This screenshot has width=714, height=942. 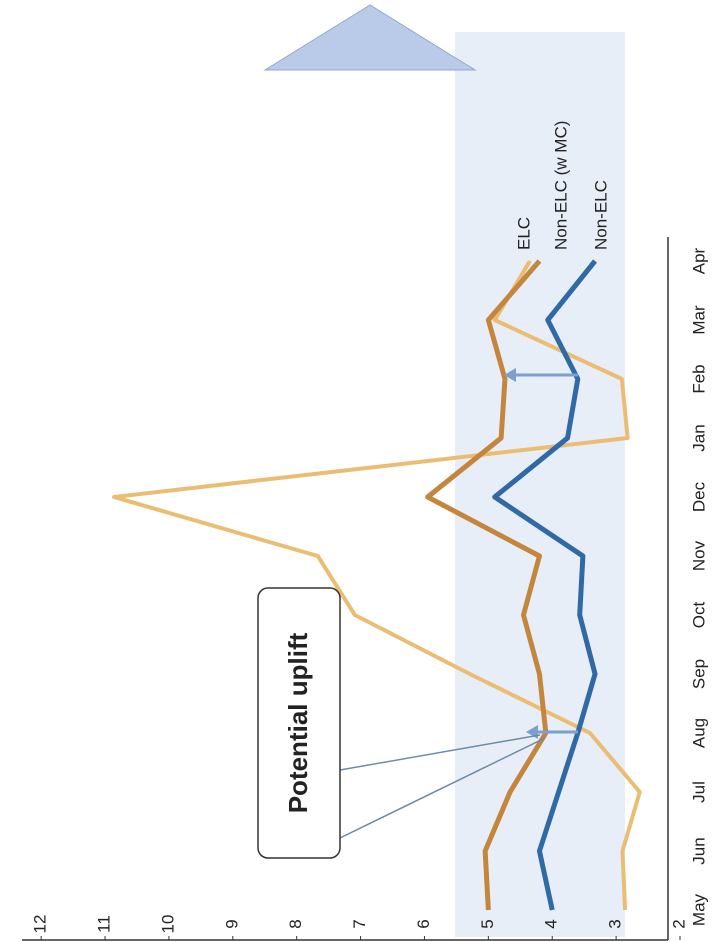 What do you see at coordinates (510, 375) in the screenshot?
I see `uplift-arrowhead` at bounding box center [510, 375].